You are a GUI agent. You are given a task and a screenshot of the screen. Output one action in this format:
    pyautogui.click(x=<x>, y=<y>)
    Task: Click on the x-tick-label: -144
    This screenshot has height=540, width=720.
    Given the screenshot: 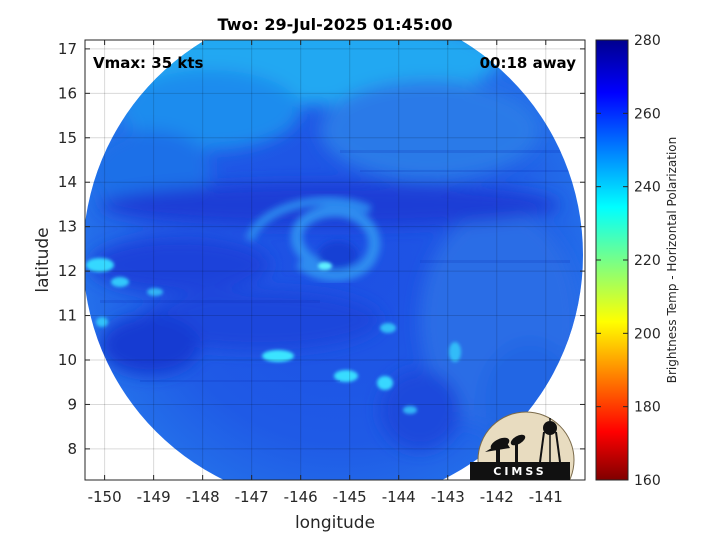 What is the action you would take?
    pyautogui.click(x=399, y=497)
    